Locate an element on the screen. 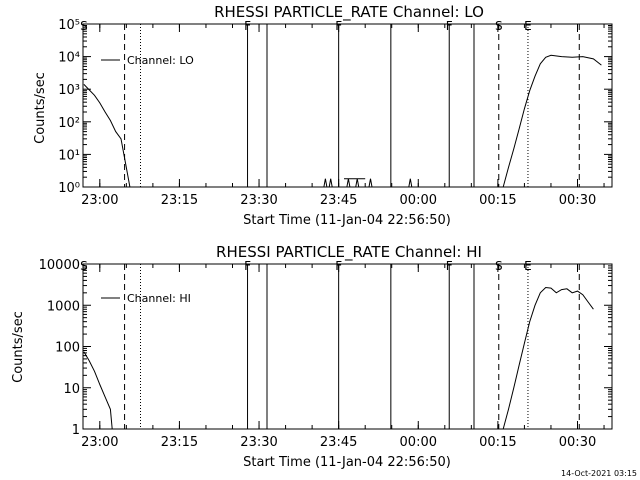 The height and width of the screenshot is (480, 640). y-tick-label: 10 is located at coordinates (71, 389).